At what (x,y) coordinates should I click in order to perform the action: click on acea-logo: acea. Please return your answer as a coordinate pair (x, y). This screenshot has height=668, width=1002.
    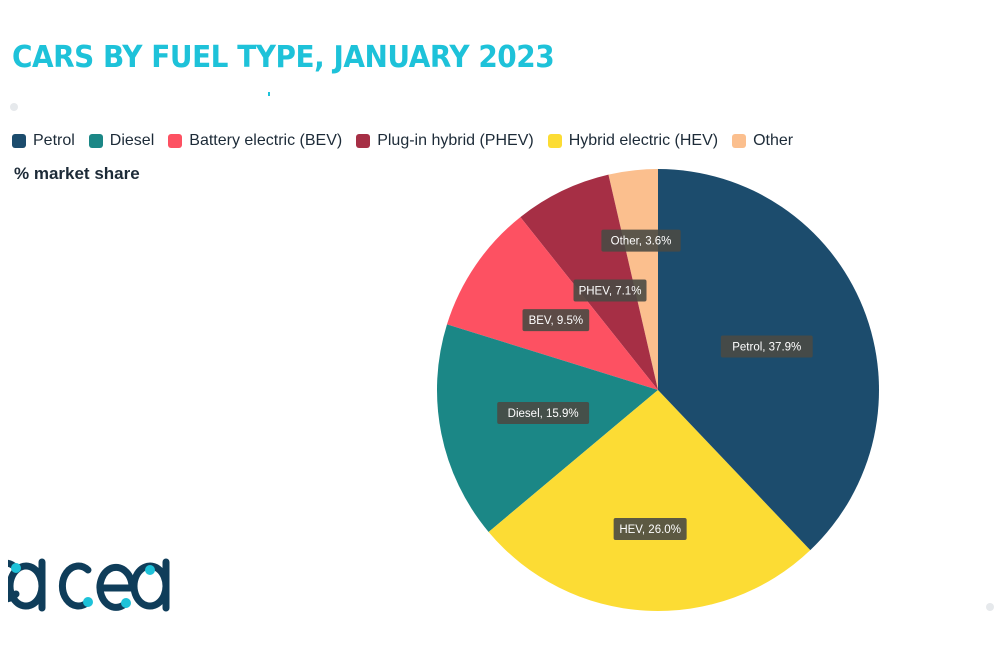
    Looking at the image, I should click on (89, 580).